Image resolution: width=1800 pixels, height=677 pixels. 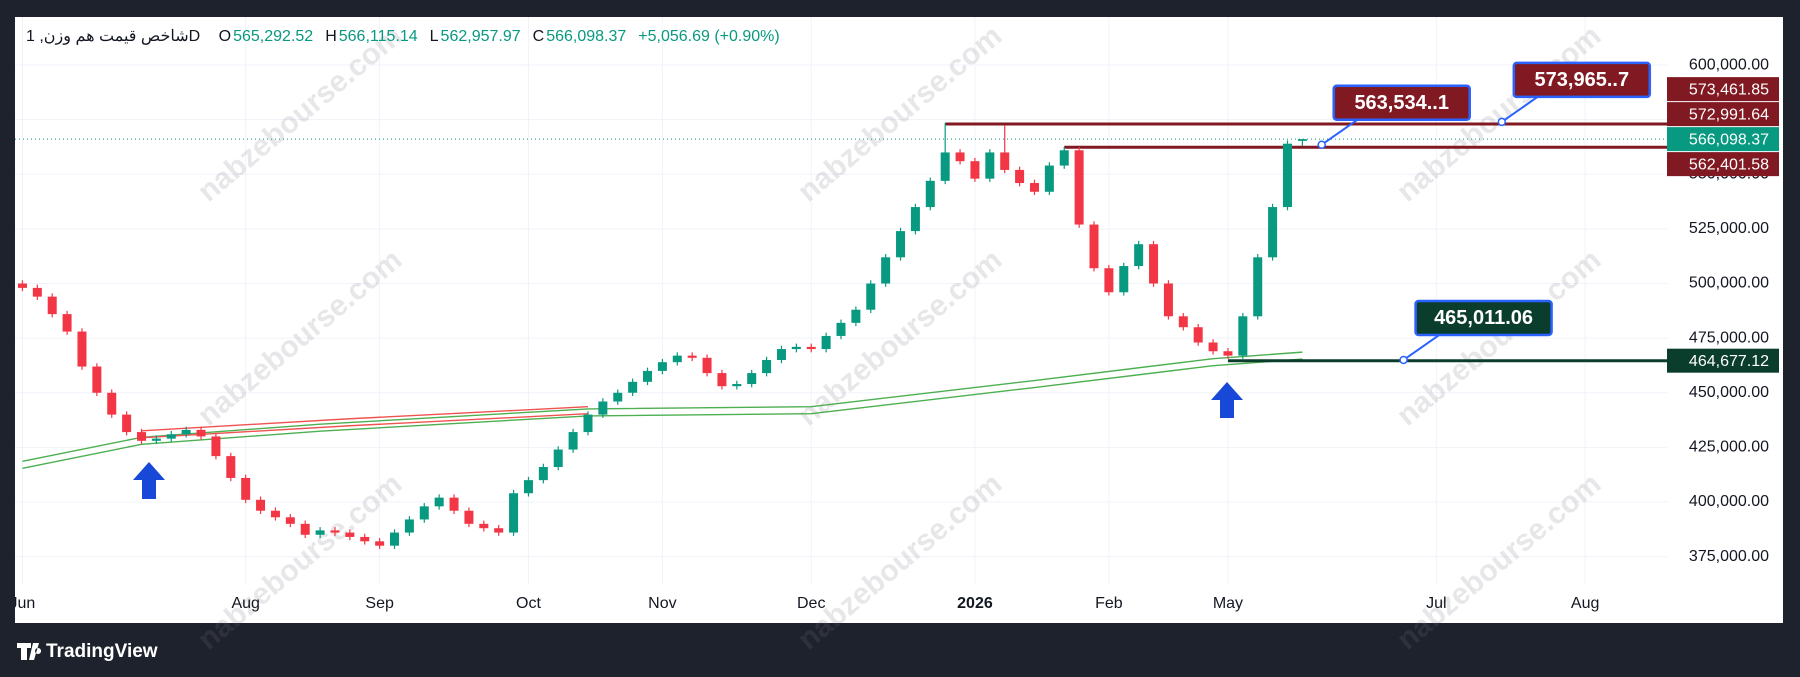 I want to click on y-tick-label: 375,000.00, so click(x=1729, y=556).